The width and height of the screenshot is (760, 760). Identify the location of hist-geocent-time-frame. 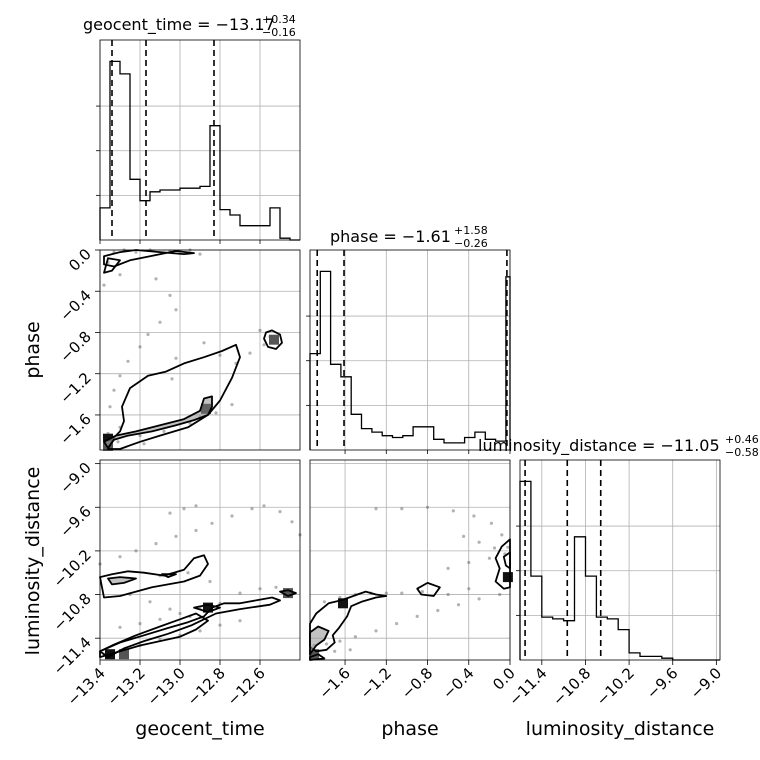
(200, 140).